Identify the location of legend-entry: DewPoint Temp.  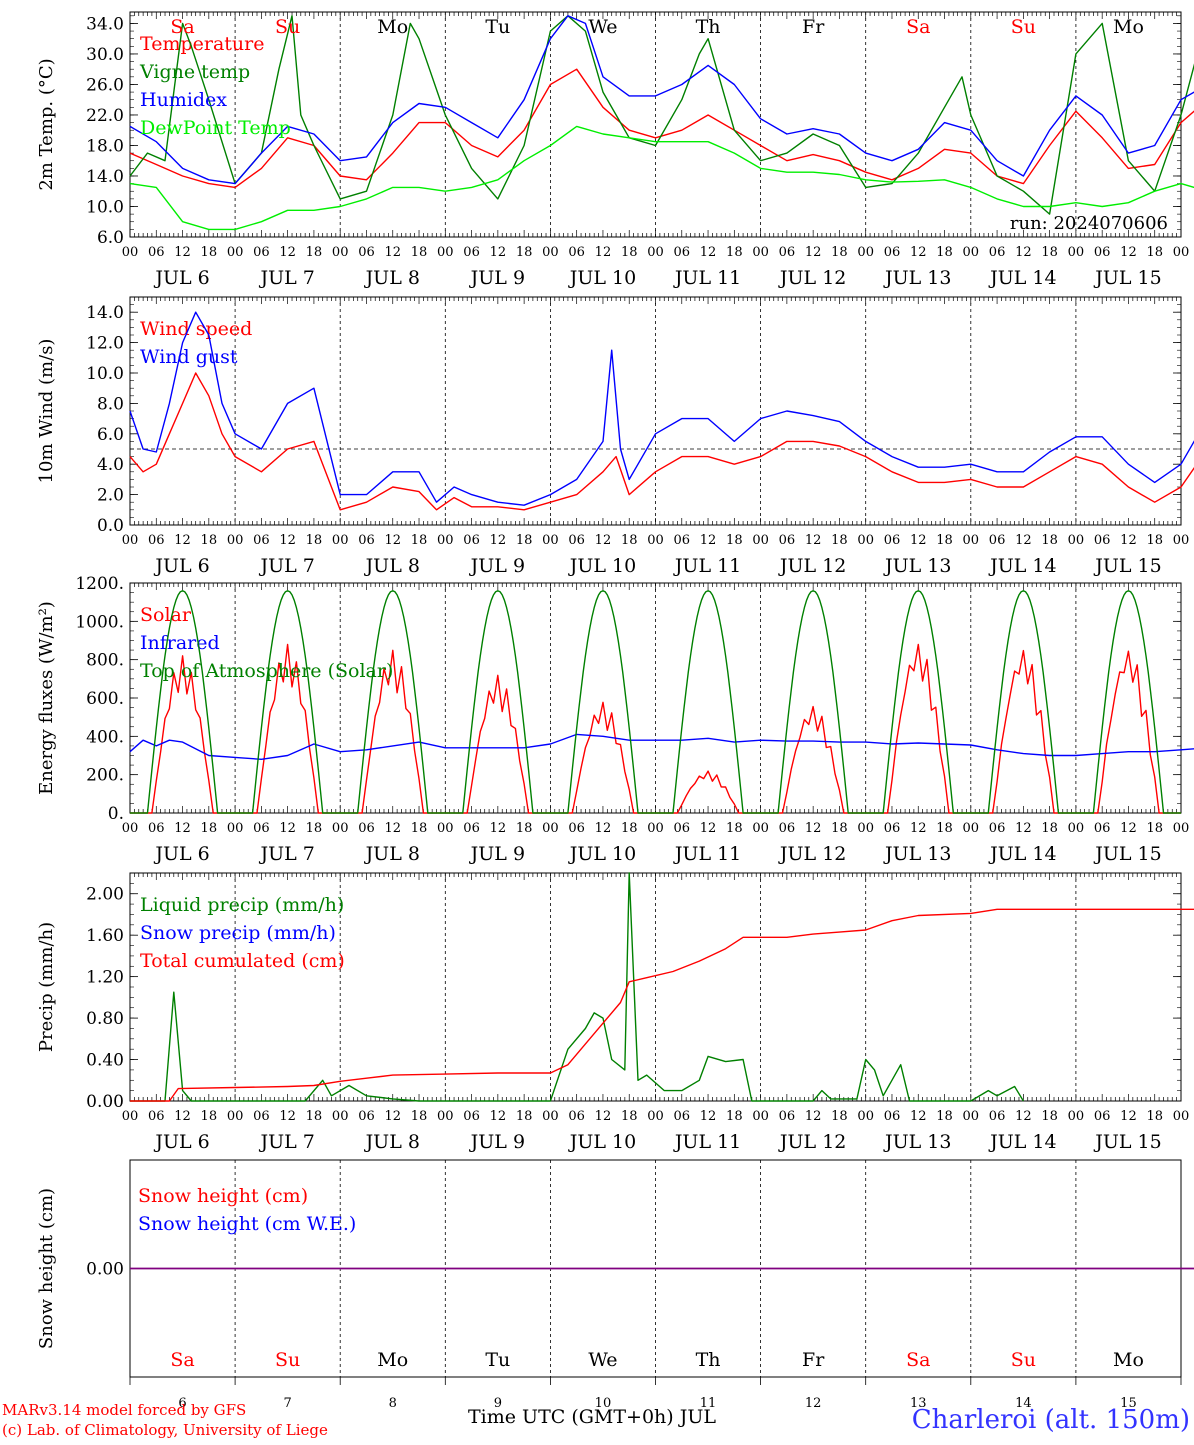
(215, 128).